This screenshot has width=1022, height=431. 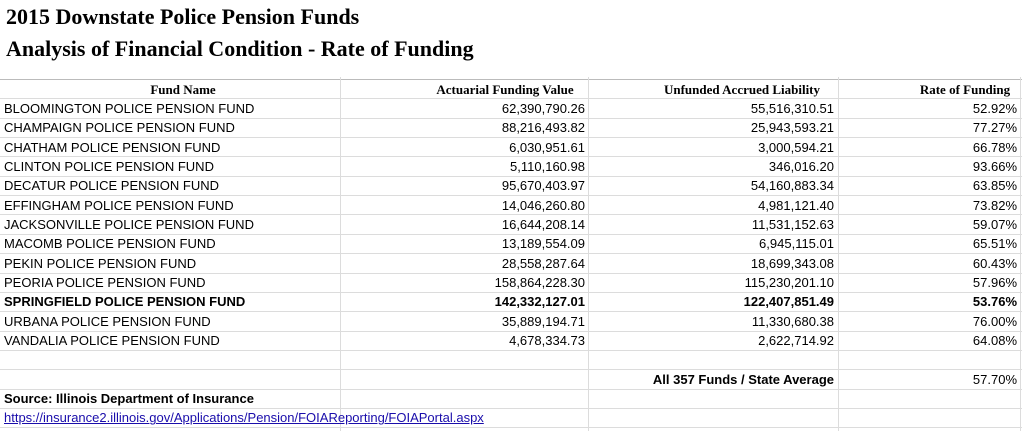 I want to click on cell-value: 158,864,228.30, so click(x=539, y=282).